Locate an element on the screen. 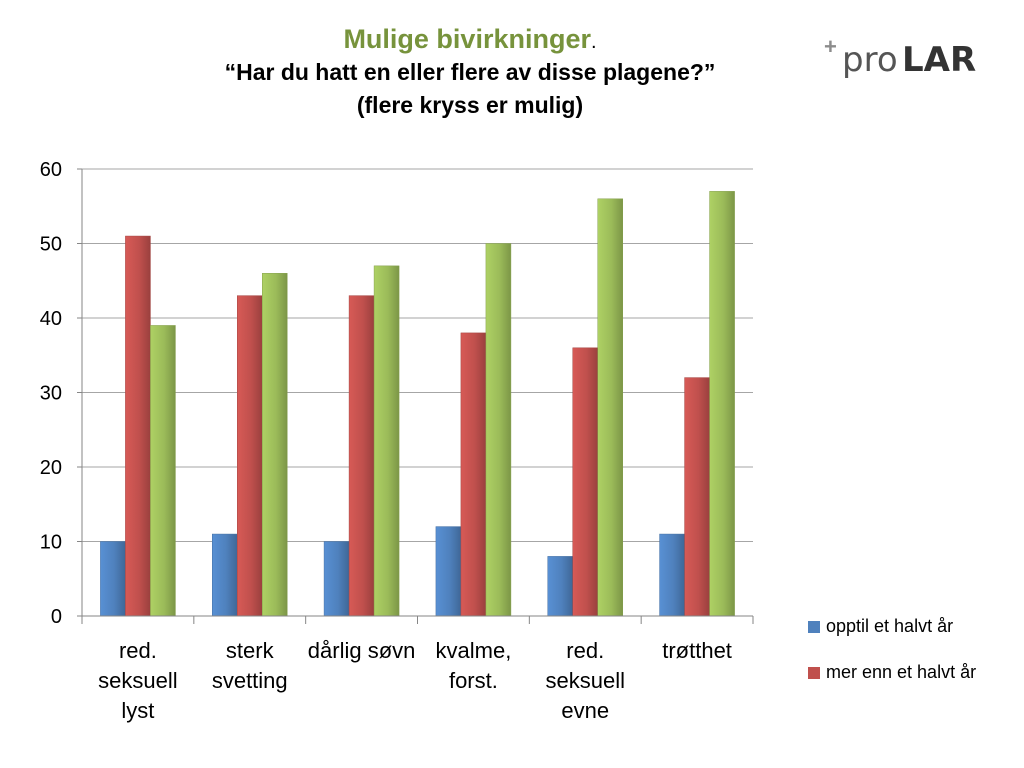  legend-item: opptil et halvt år is located at coordinates (913, 626).